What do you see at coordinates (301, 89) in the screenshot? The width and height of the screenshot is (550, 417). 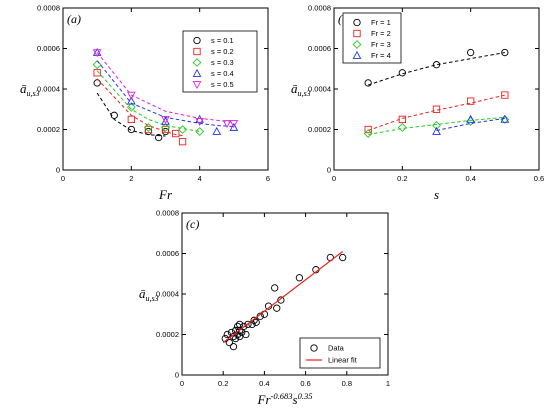 I see `y-axis-label: āu,s3` at bounding box center [301, 89].